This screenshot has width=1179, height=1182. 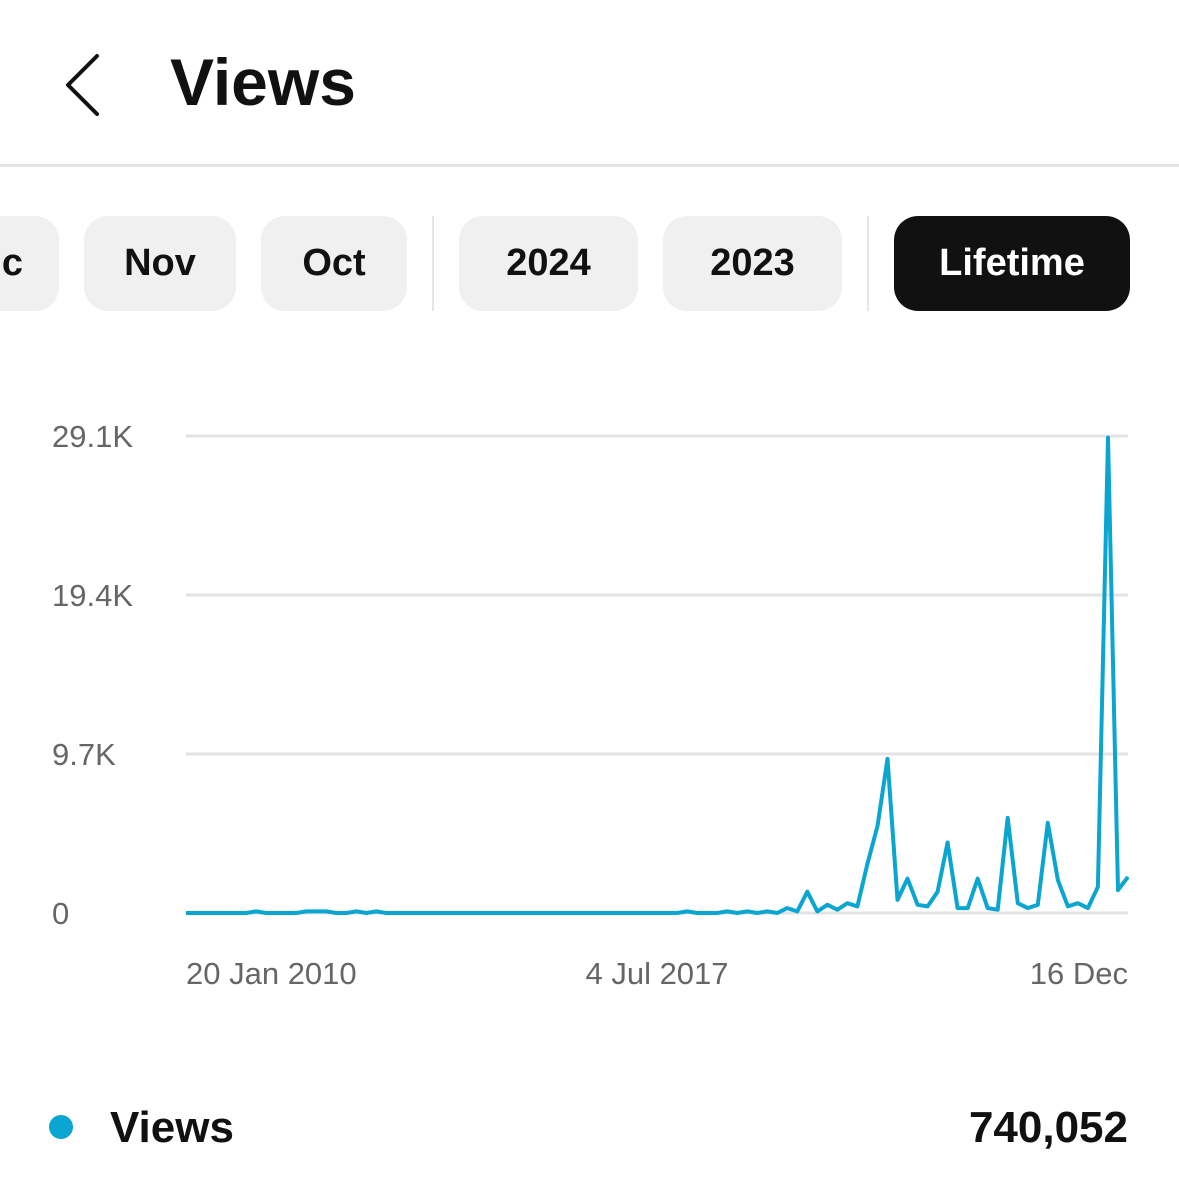 I want to click on y-tick-label: 9.7K, so click(x=84, y=754).